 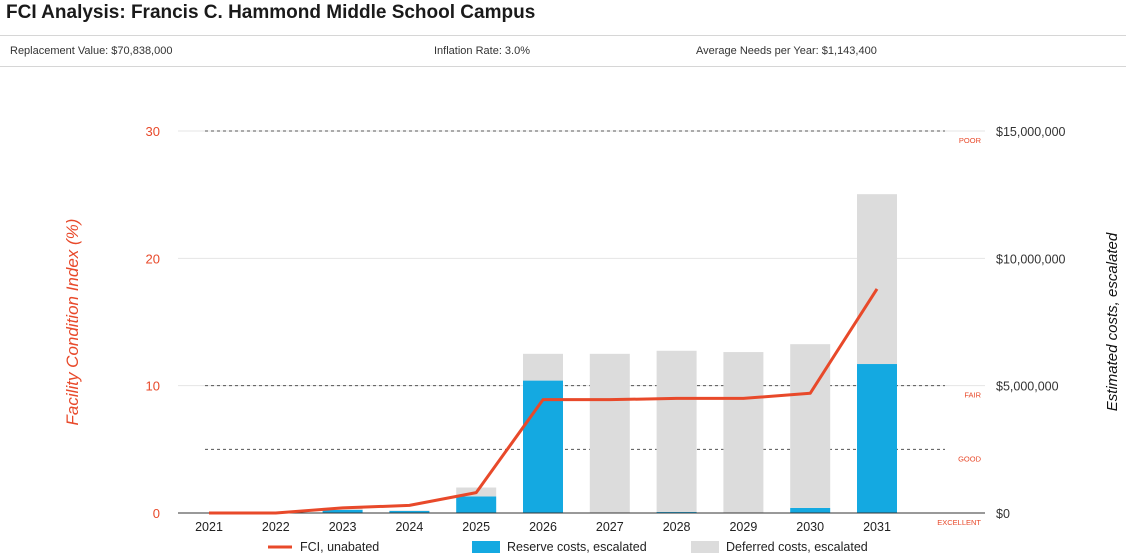 I want to click on right-axis-title: Estimated costs, escalated, so click(x=1112, y=321).